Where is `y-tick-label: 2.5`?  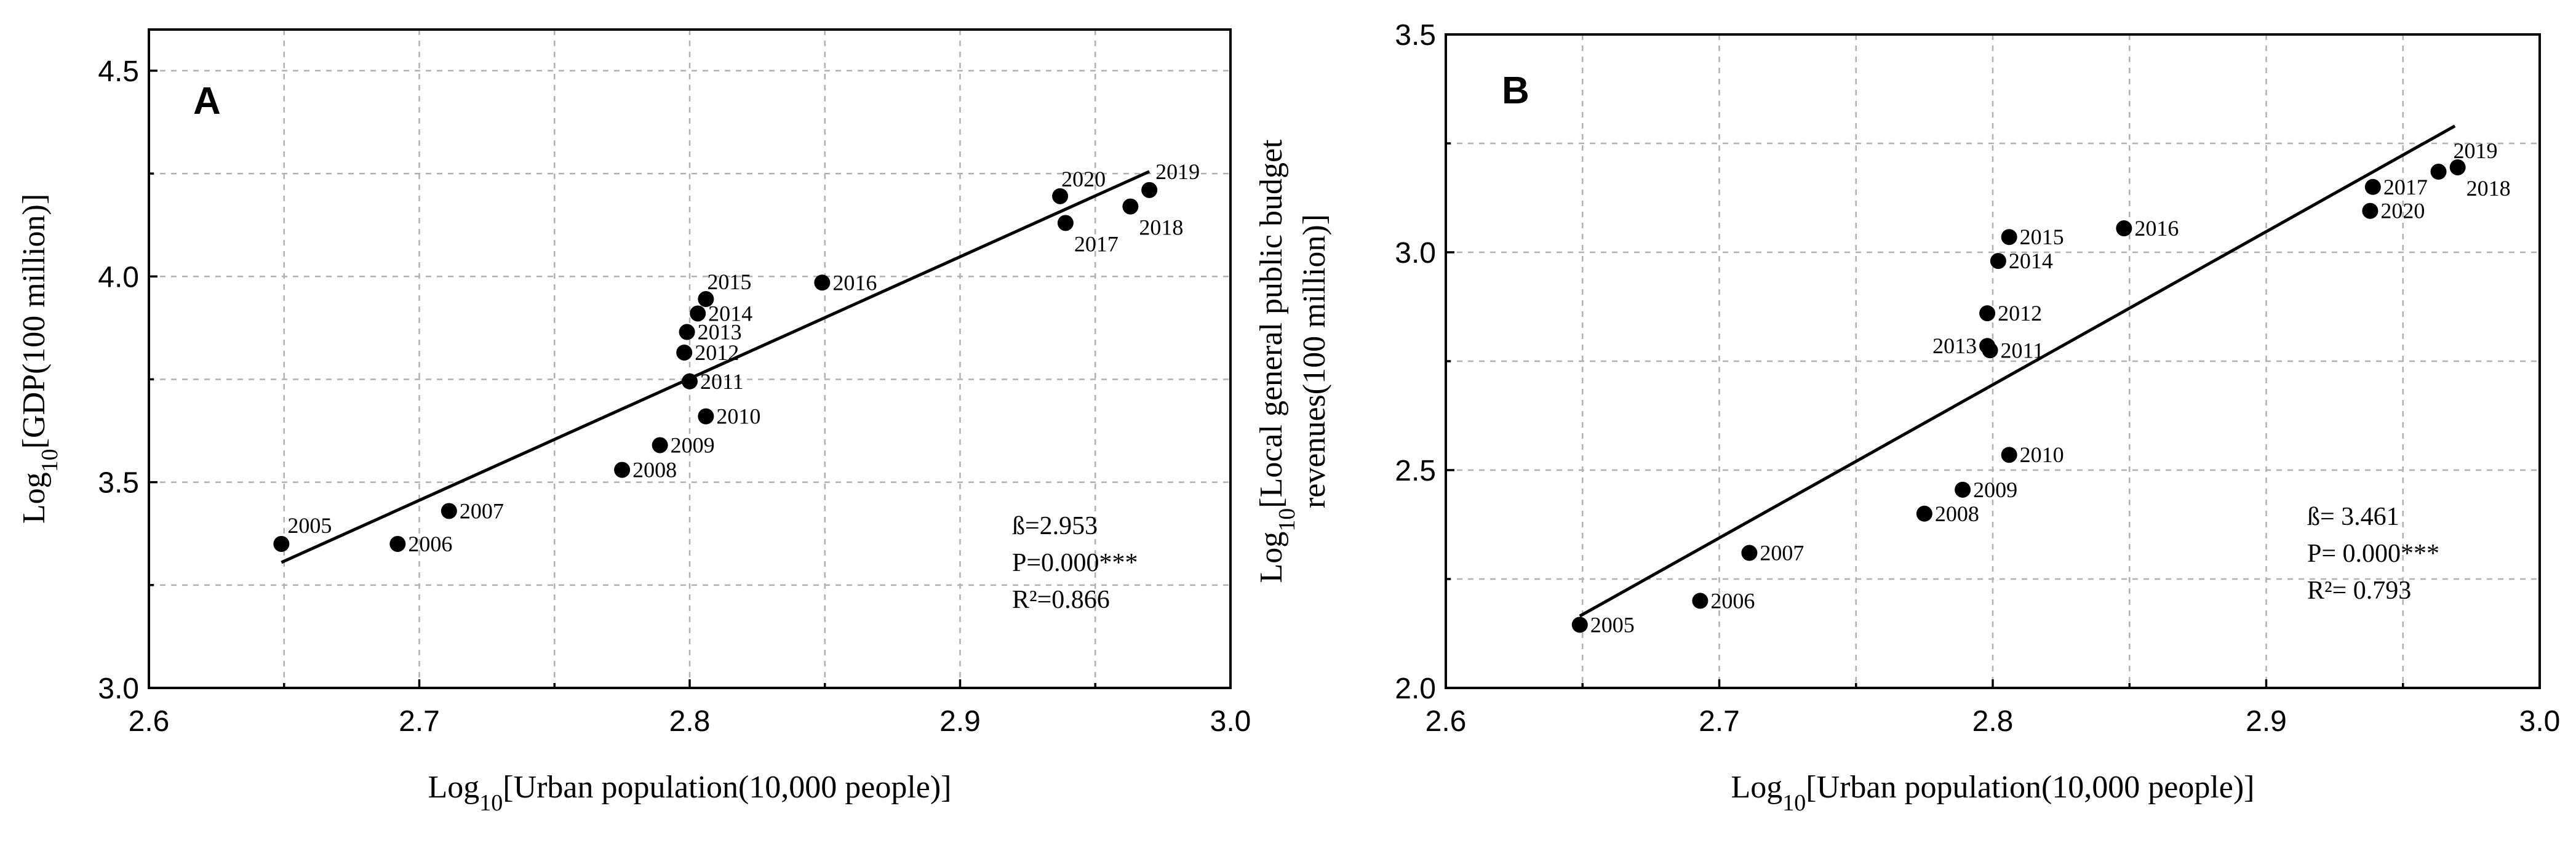 y-tick-label: 2.5 is located at coordinates (1415, 471).